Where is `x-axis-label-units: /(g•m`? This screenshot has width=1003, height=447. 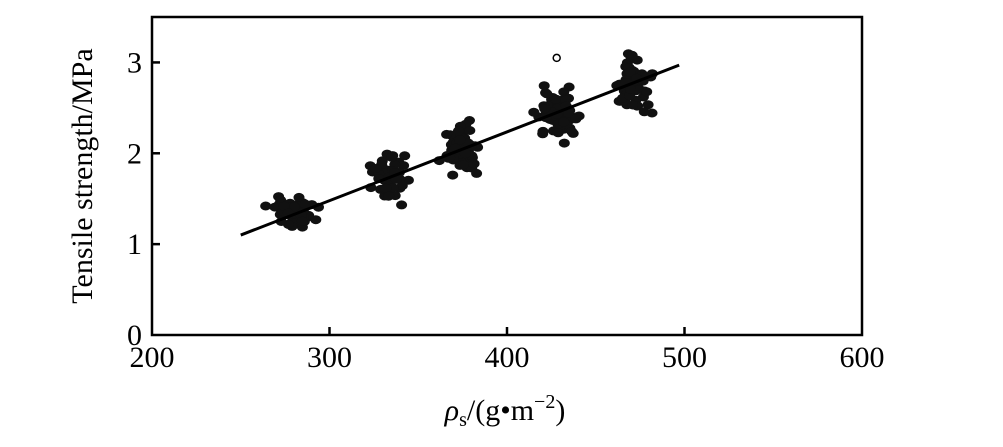
x-axis-label-units: /(g•m is located at coordinates (500, 410).